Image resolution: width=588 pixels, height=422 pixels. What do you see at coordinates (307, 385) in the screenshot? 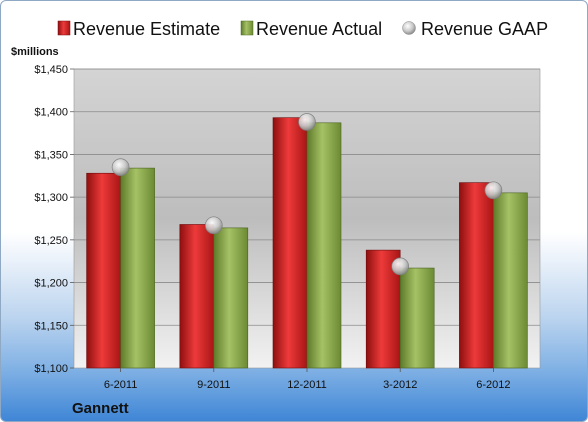
I see `x-tick-label: 12-2011` at bounding box center [307, 385].